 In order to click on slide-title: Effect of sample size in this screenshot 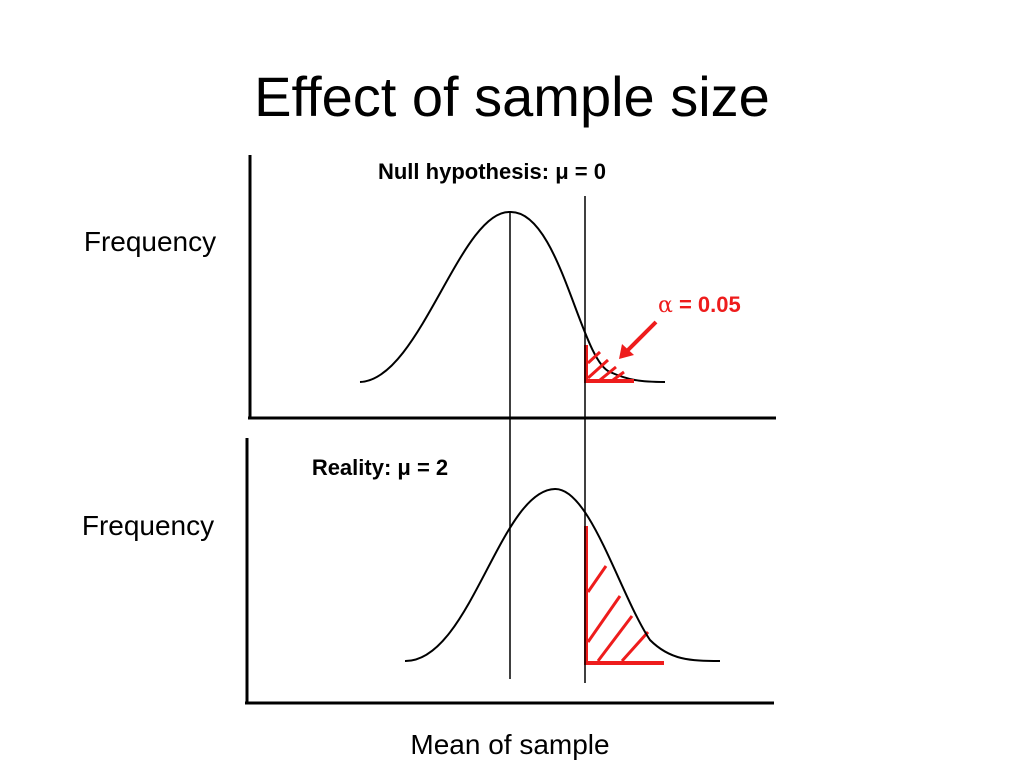, I will do `click(512, 96)`.